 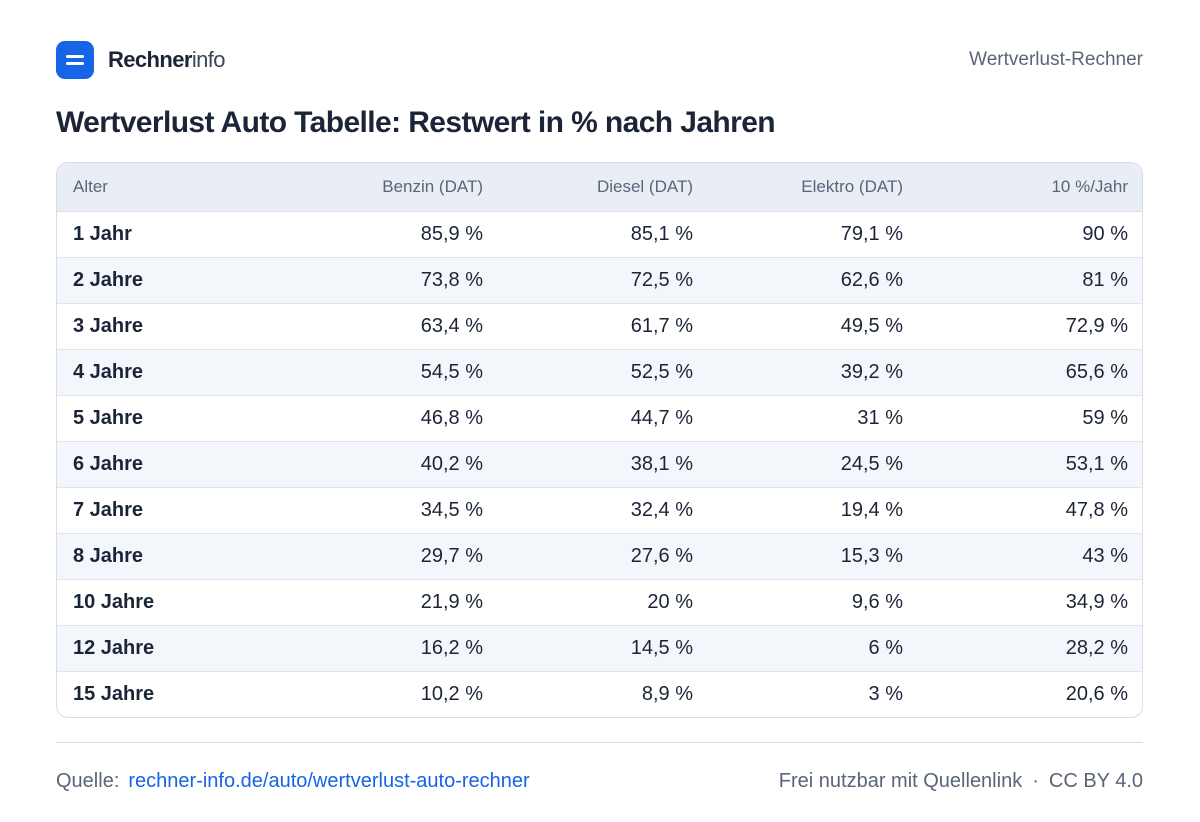 What do you see at coordinates (391, 510) in the screenshot?
I see `benzin-cell: 34,5 %` at bounding box center [391, 510].